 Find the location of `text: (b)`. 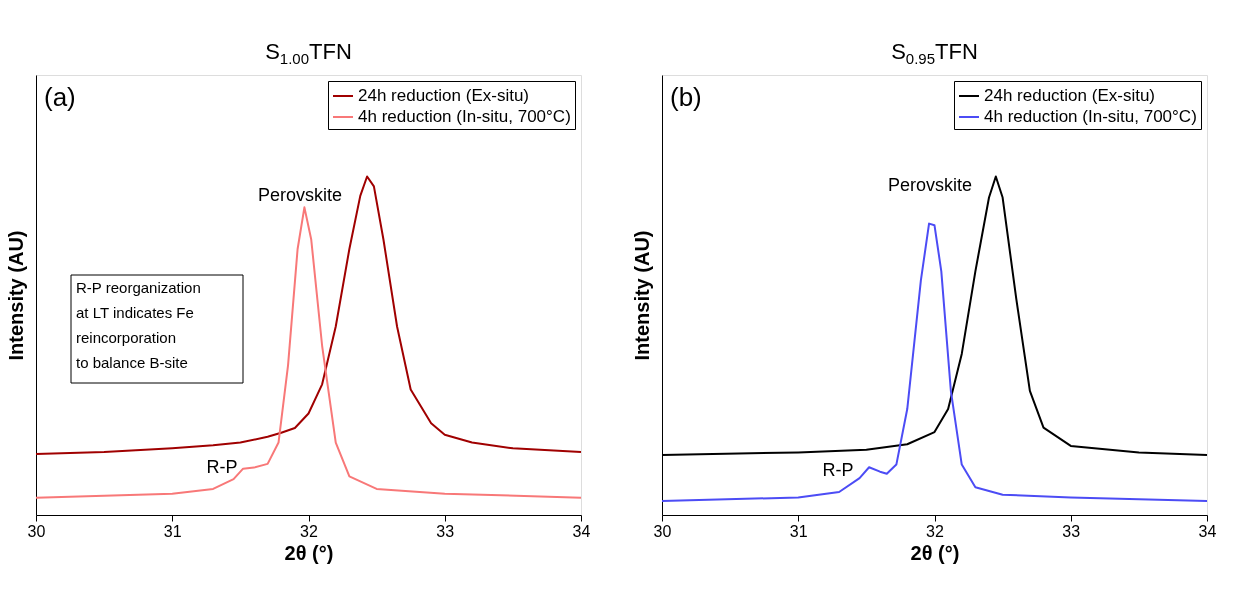

text: (b) is located at coordinates (686, 97).